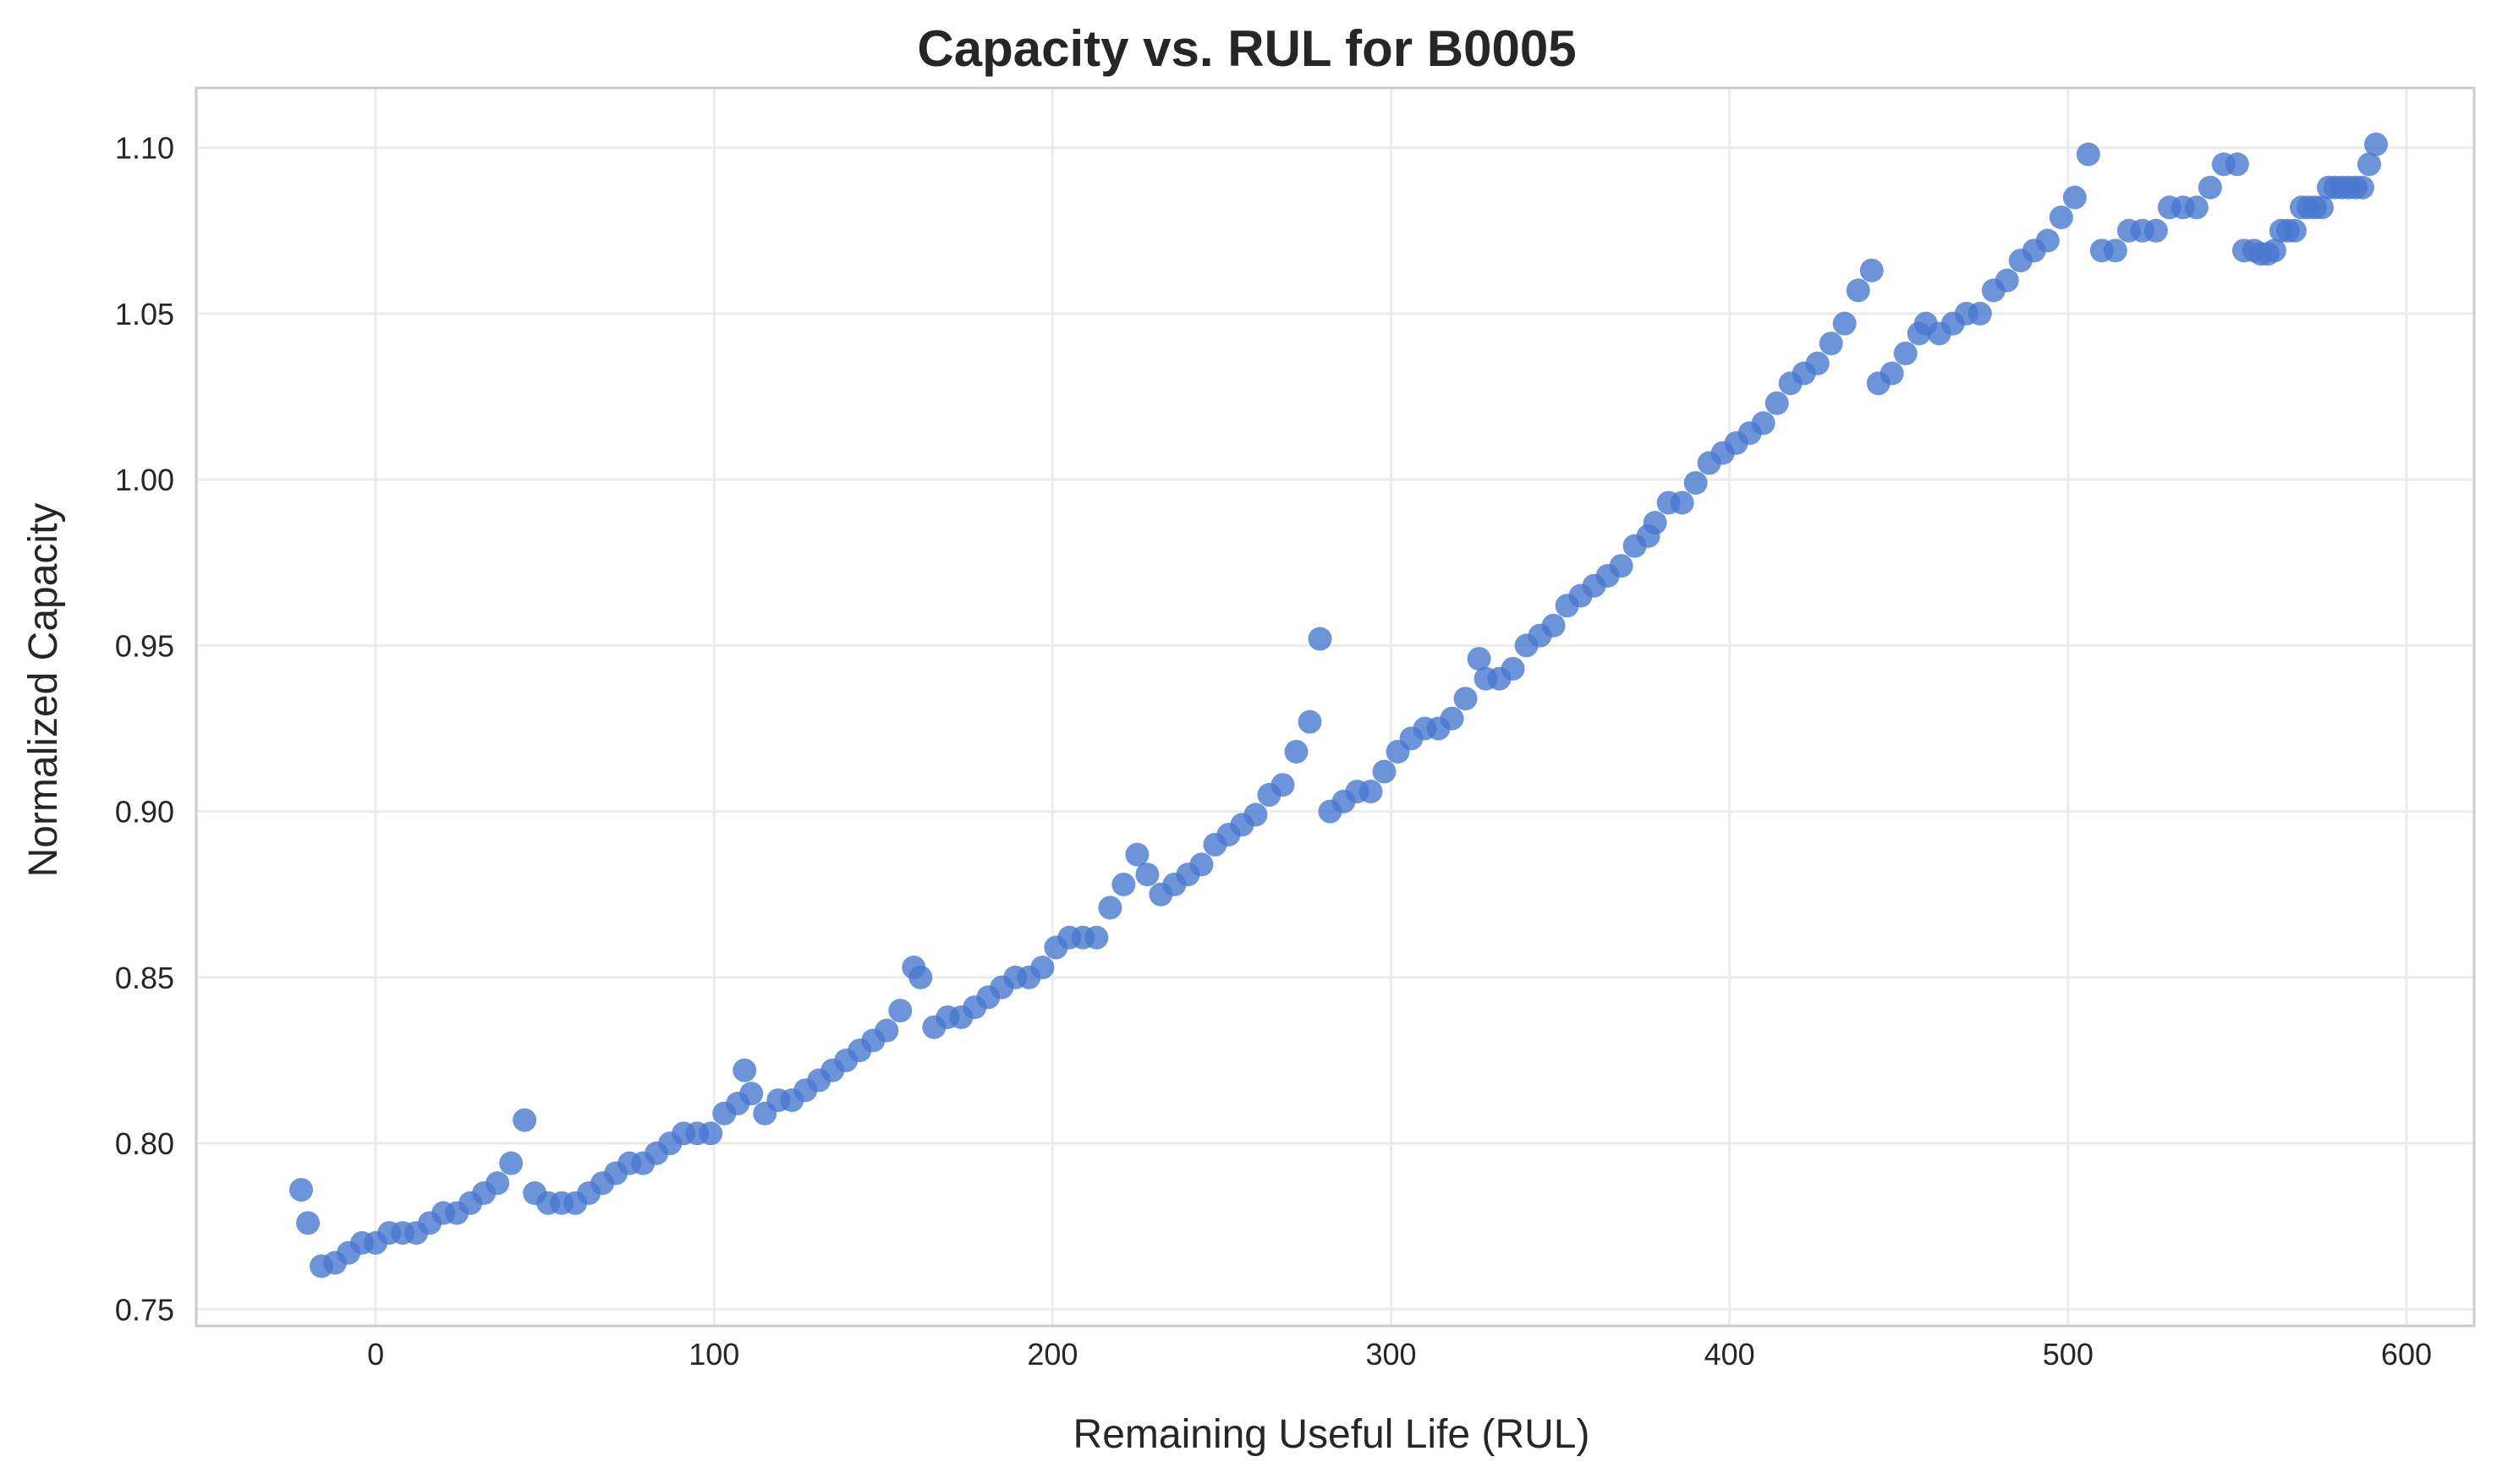 Image resolution: width=2497 pixels, height=1484 pixels. I want to click on y-tick-label: 0.90, so click(144, 812).